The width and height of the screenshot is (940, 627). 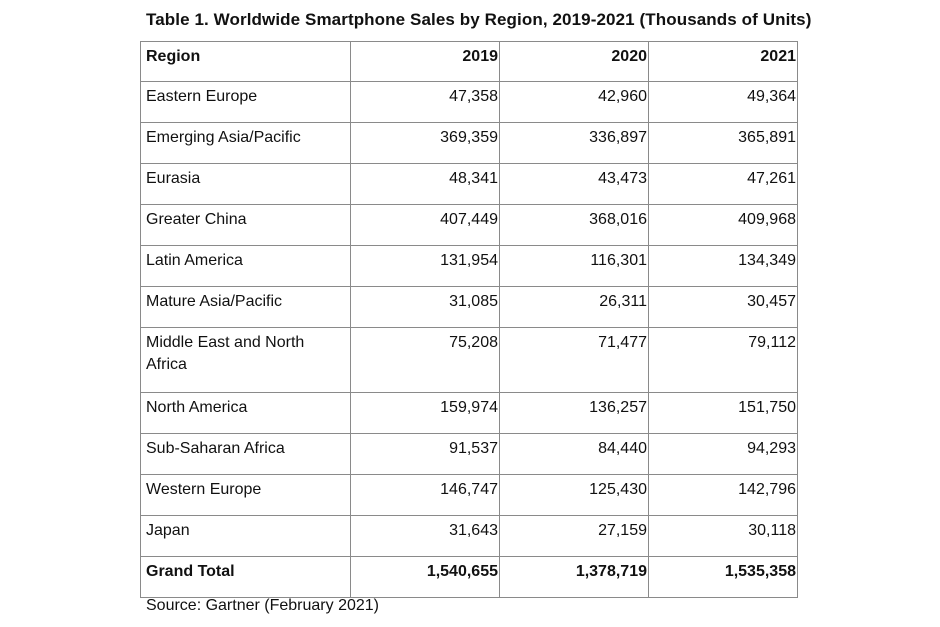 I want to click on region-cell: Sub-Saharan Africa, so click(x=245, y=454).